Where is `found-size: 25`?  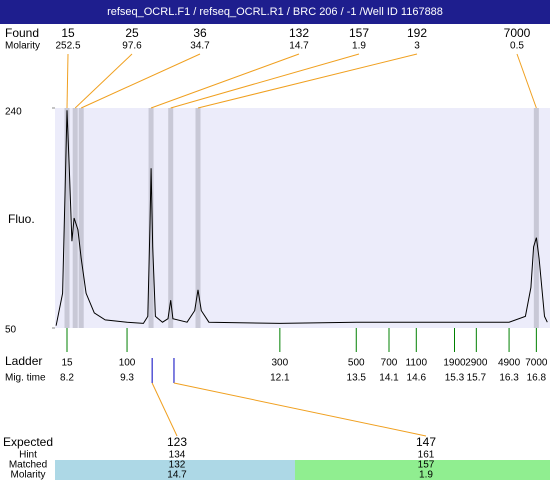 found-size: 25 is located at coordinates (132, 33).